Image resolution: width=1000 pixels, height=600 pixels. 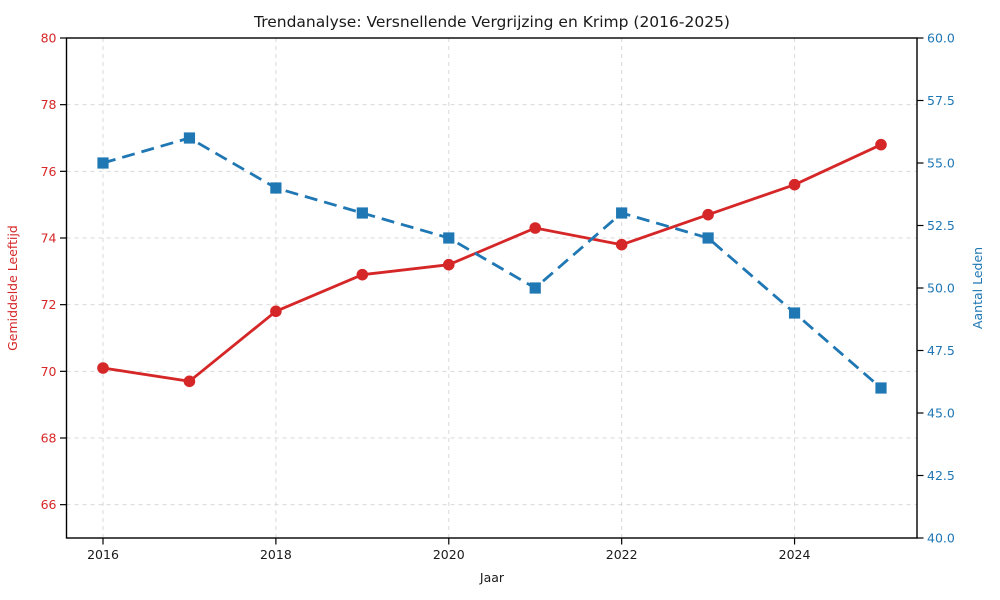 What do you see at coordinates (941, 538) in the screenshot?
I see `y-tick-label-right: 40.0` at bounding box center [941, 538].